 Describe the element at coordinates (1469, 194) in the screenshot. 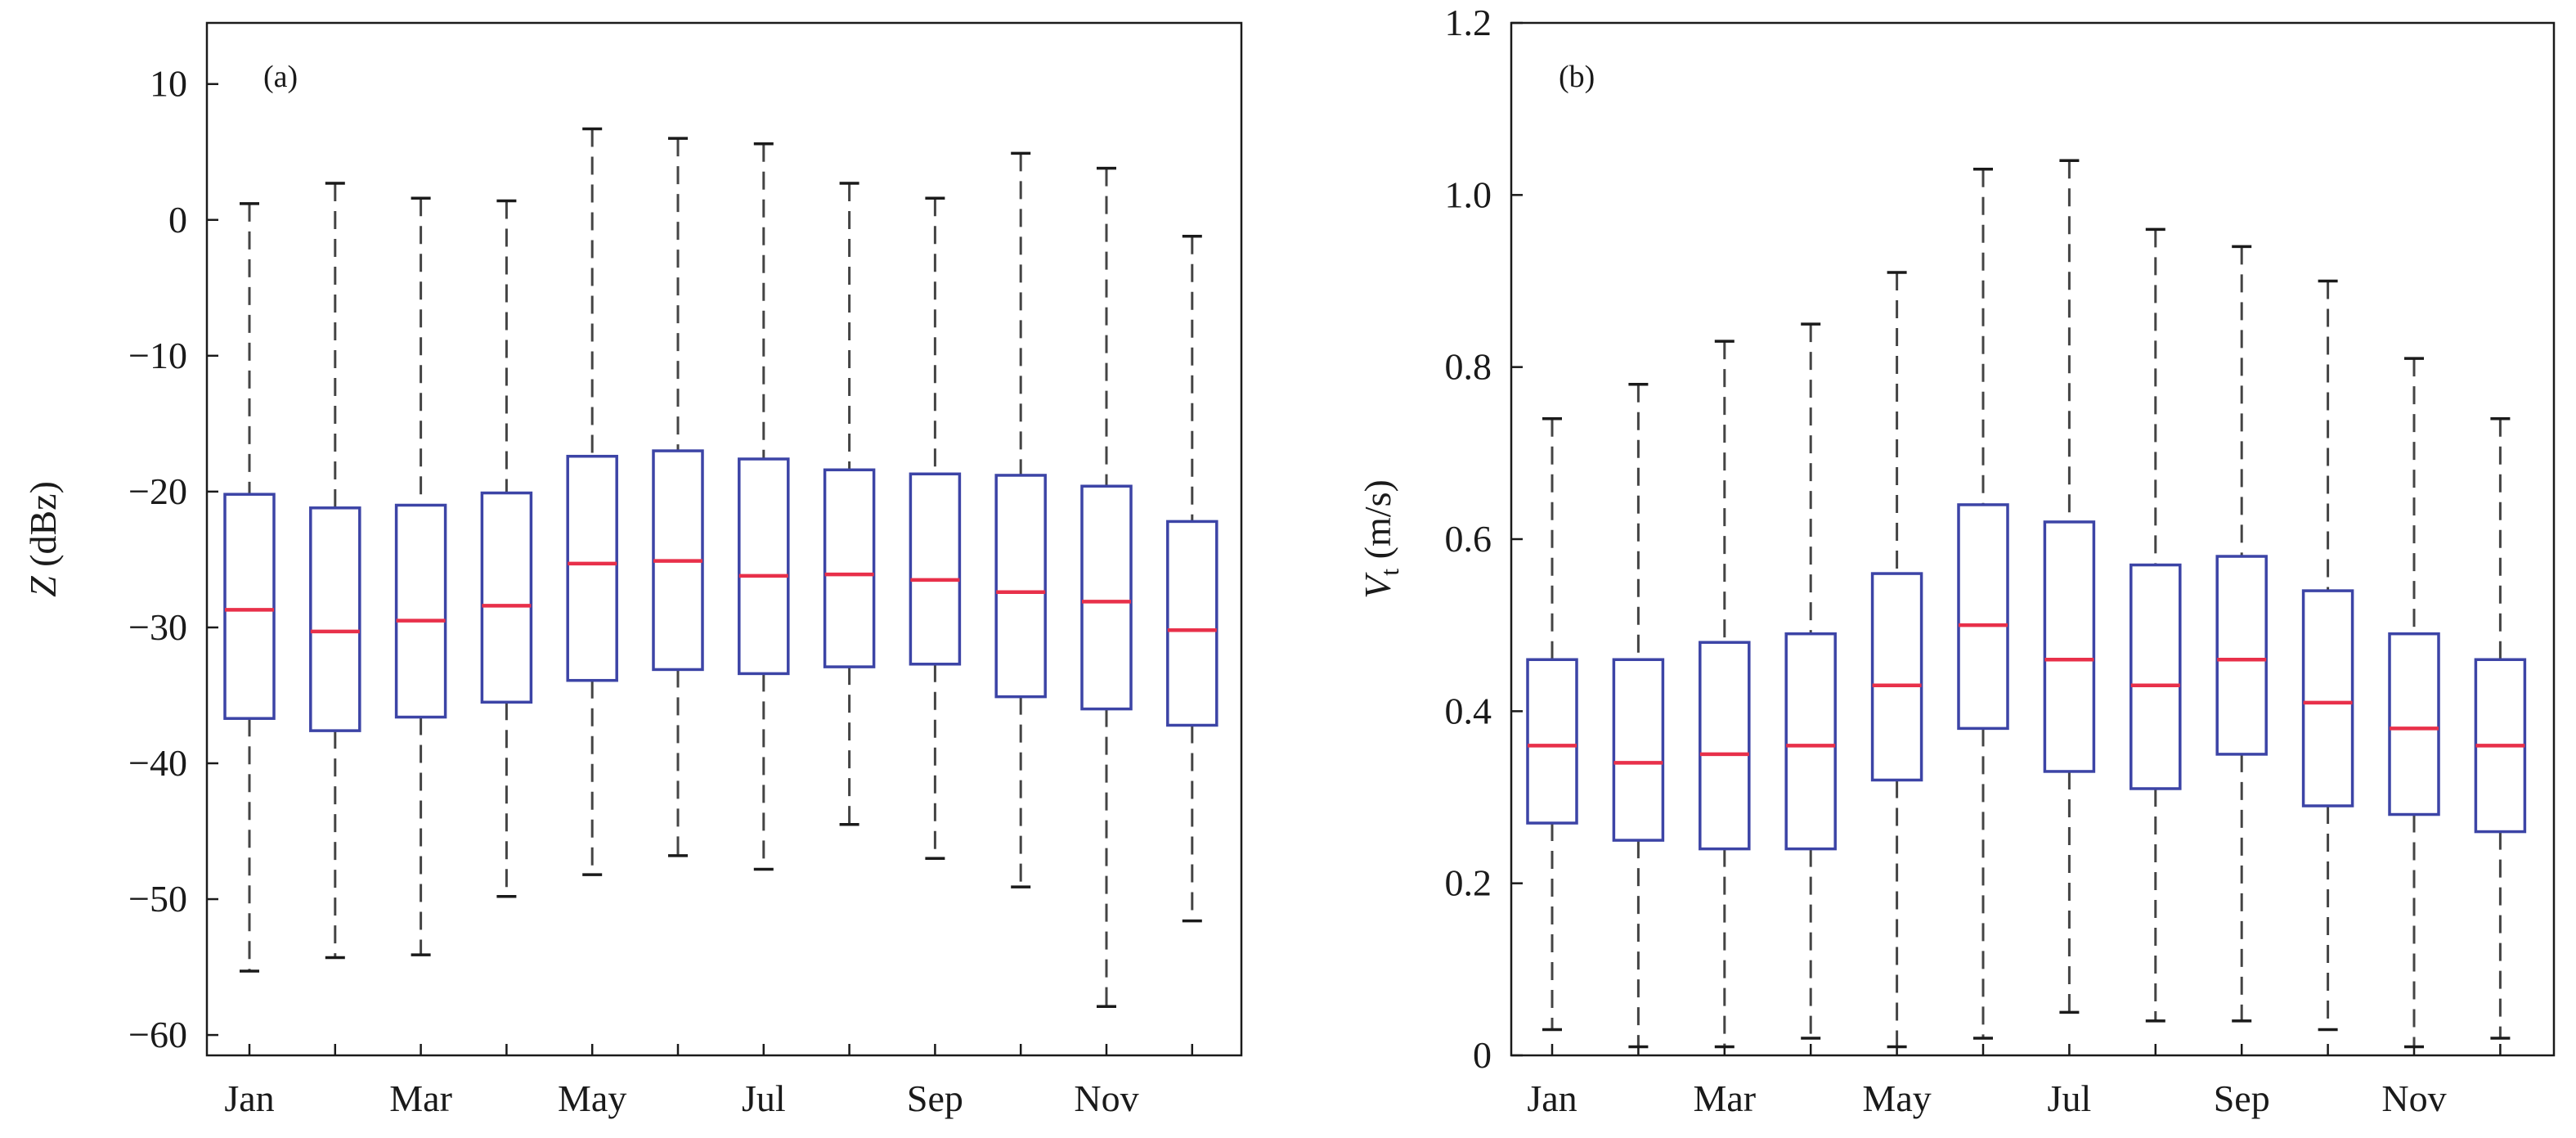

I see `y-tick-label: 1.0` at that location.